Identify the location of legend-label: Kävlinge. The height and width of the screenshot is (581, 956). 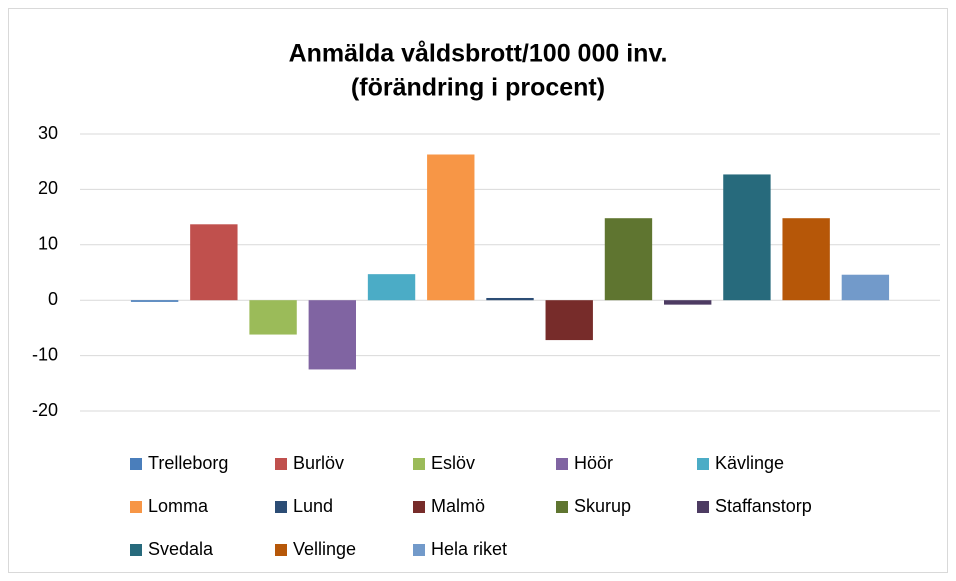
(749, 463).